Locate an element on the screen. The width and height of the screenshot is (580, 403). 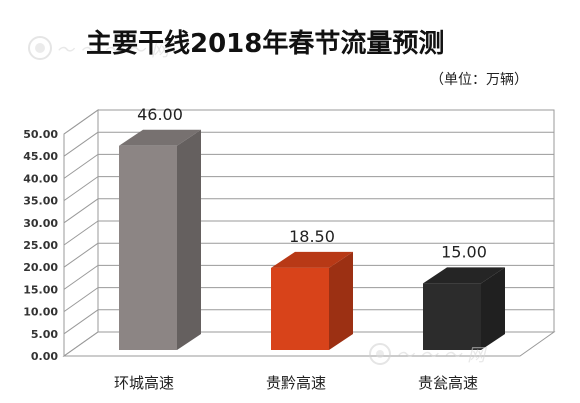
y-tick-label: 0.00 is located at coordinates (44, 356).